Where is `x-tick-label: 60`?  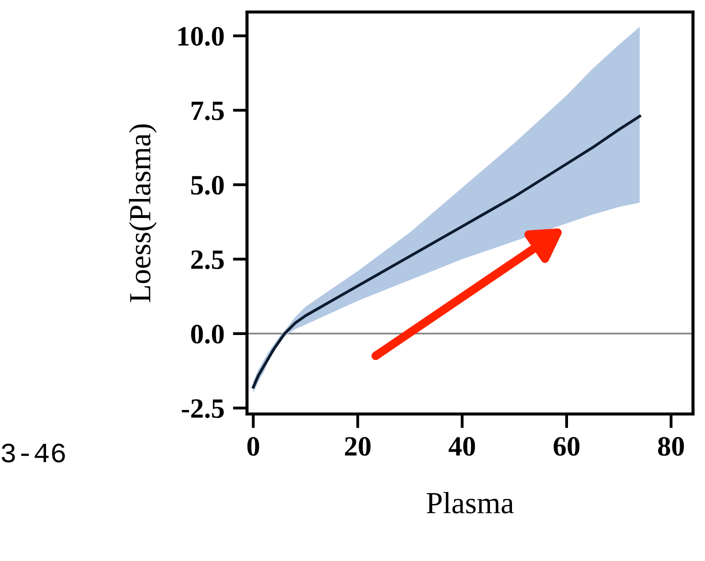
x-tick-label: 60 is located at coordinates (567, 446).